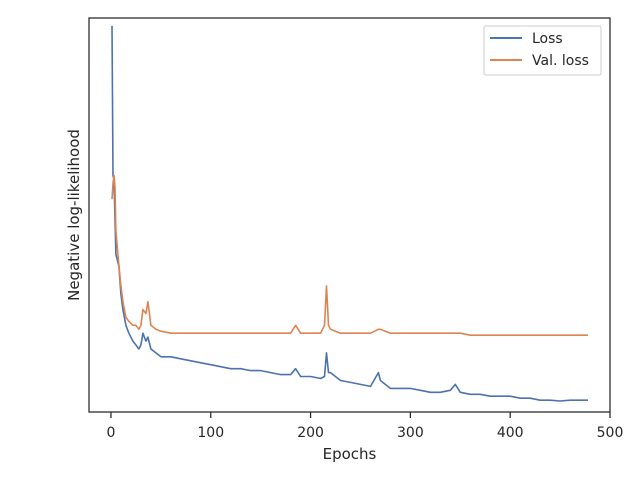  I want to click on x-axis-ticks: 0 100 200 300 400 500, so click(364, 426).